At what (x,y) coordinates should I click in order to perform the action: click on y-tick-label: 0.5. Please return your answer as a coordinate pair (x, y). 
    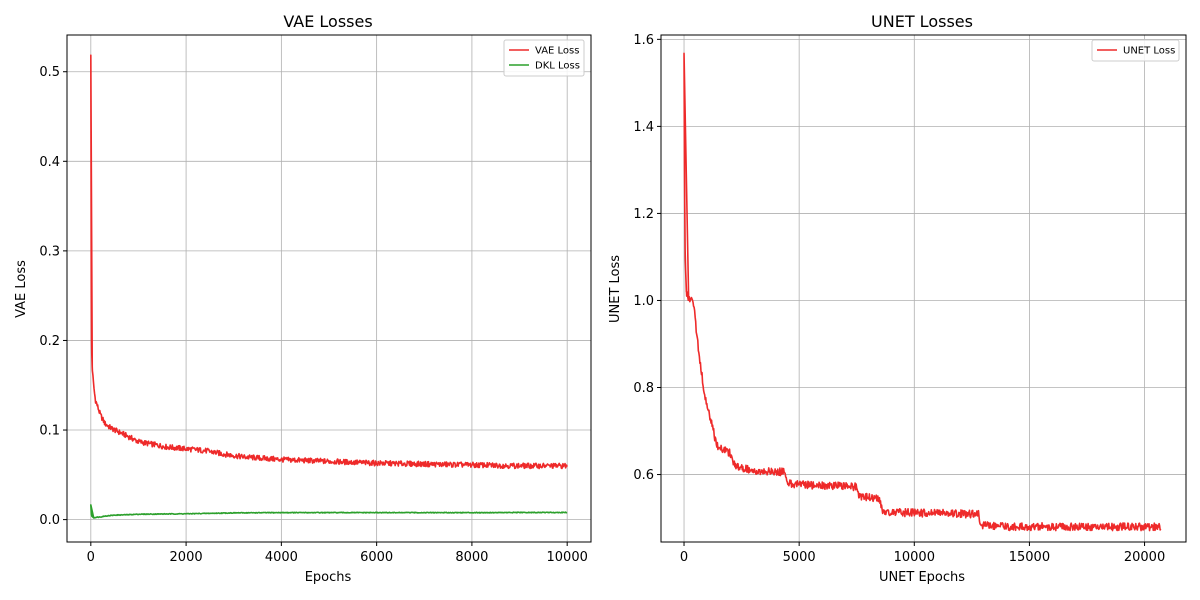
    Looking at the image, I should click on (49, 72).